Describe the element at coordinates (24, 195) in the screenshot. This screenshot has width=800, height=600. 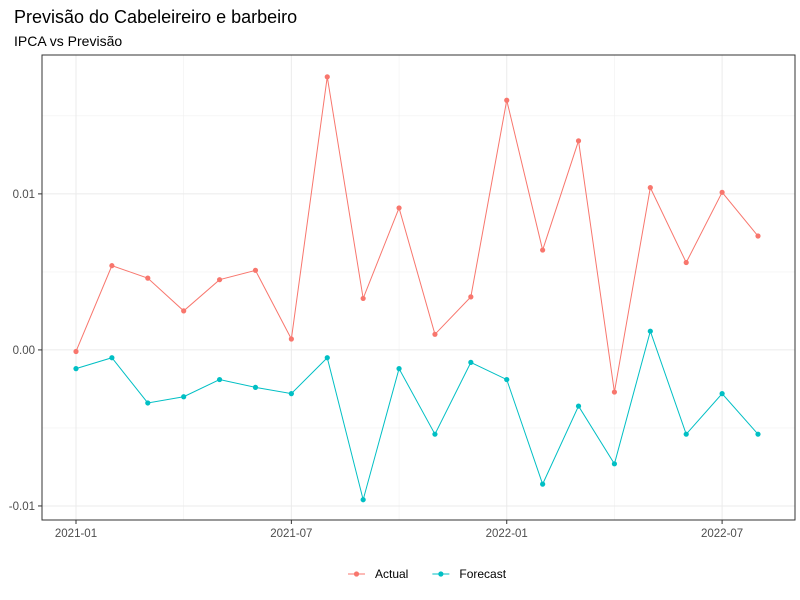
I see `y-tick-label: 0.01` at that location.